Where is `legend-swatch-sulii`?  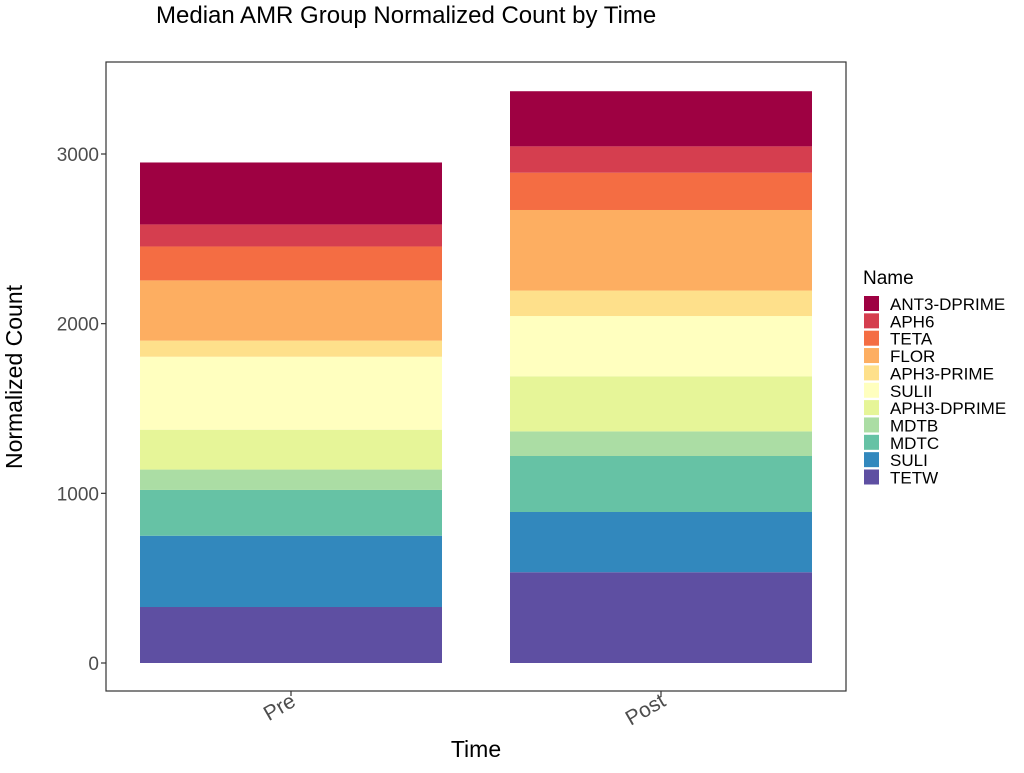
legend-swatch-sulii is located at coordinates (871, 390).